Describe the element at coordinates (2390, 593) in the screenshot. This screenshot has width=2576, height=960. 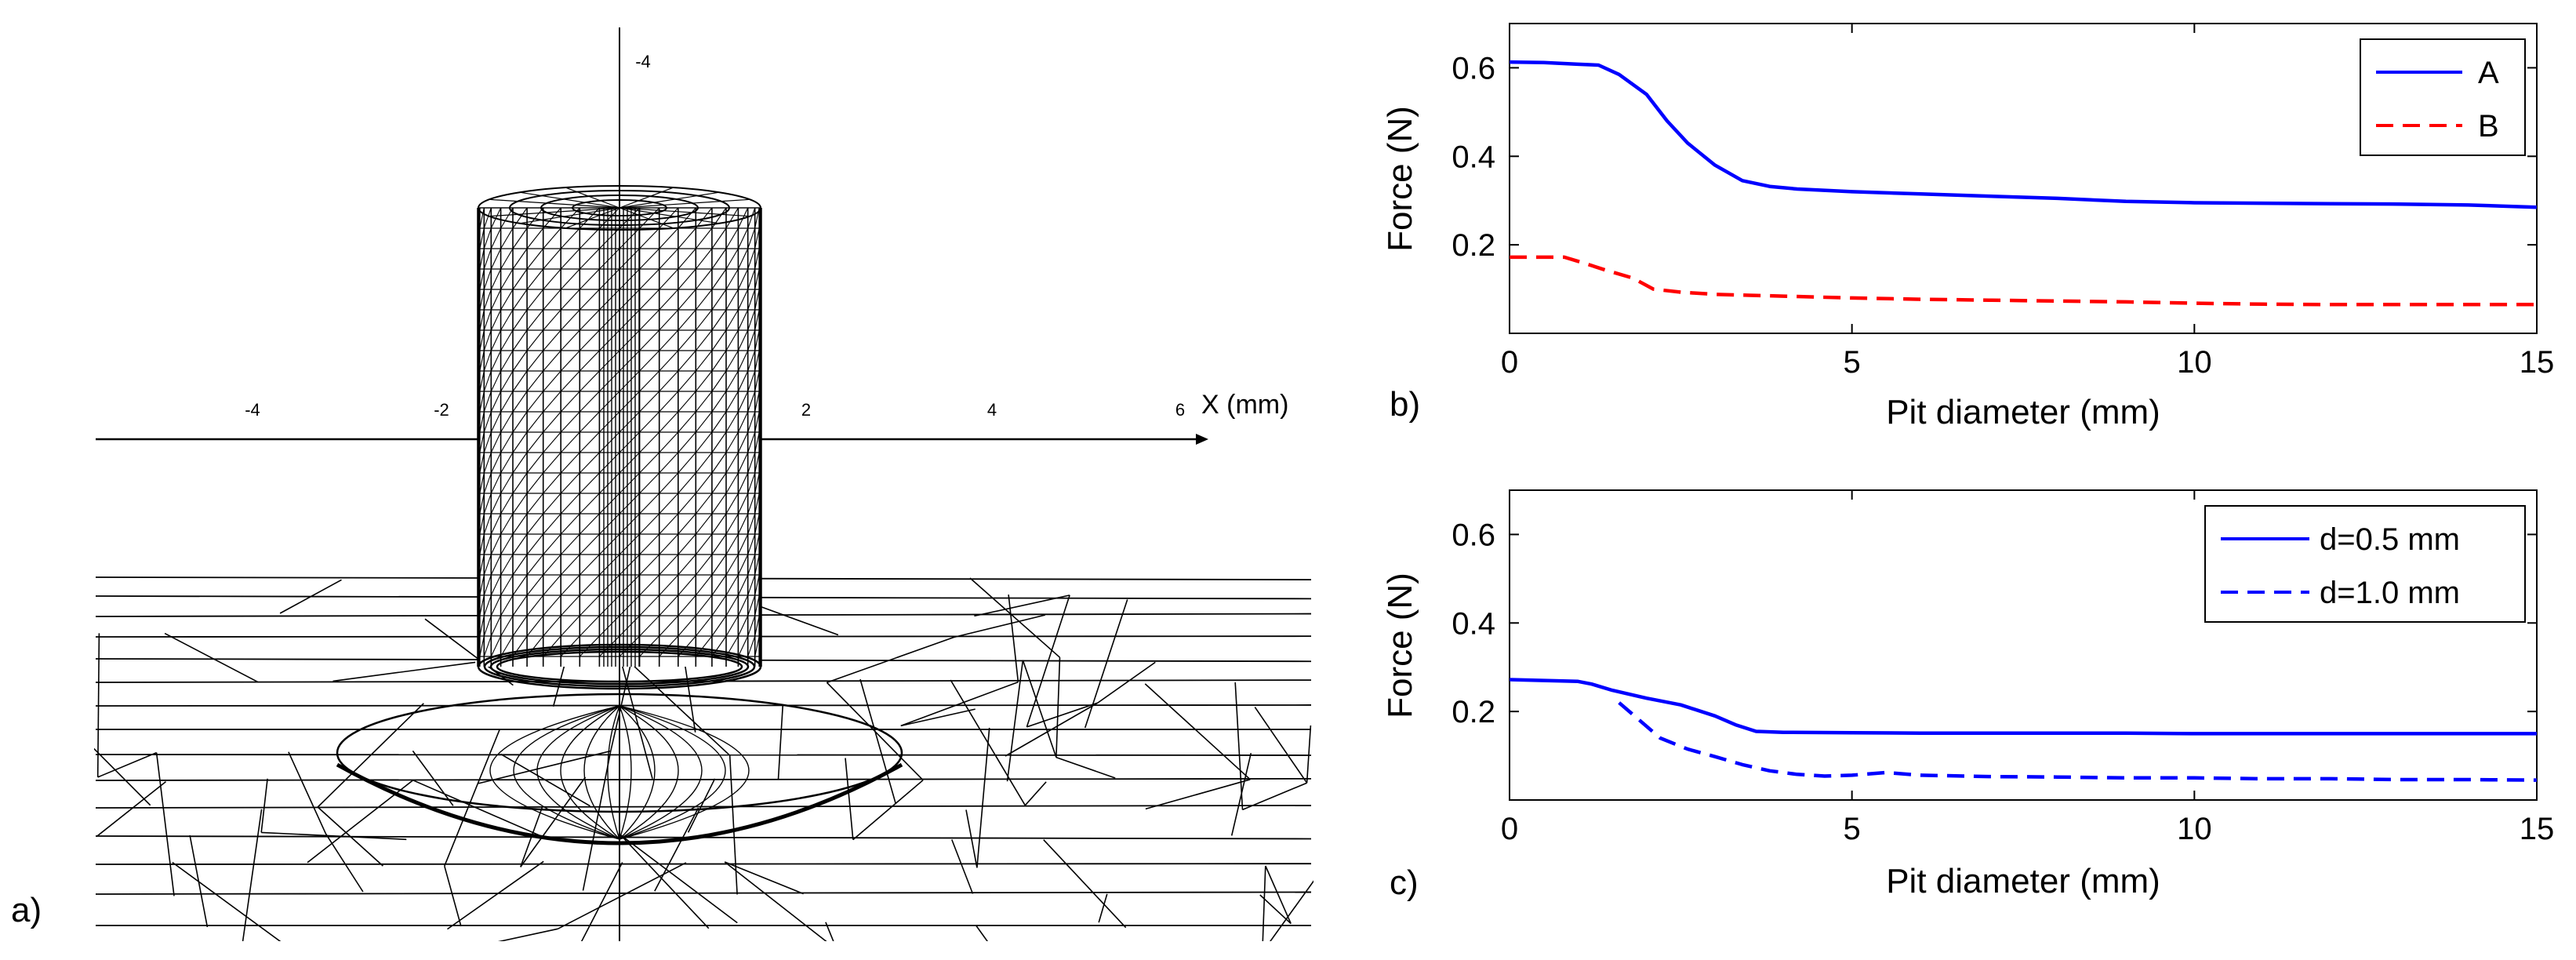
I see `legend-label-d10: d=1.0 mm` at that location.